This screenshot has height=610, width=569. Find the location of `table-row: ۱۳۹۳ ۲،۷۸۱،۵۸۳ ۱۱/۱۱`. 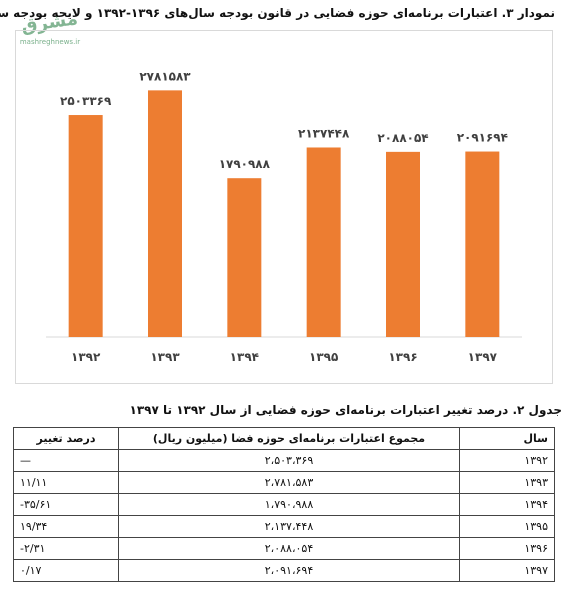

table-row: ۱۳۹۳ ۲،۷۸۱،۵۸۳ ۱۱/۱۱ is located at coordinates (284, 482).